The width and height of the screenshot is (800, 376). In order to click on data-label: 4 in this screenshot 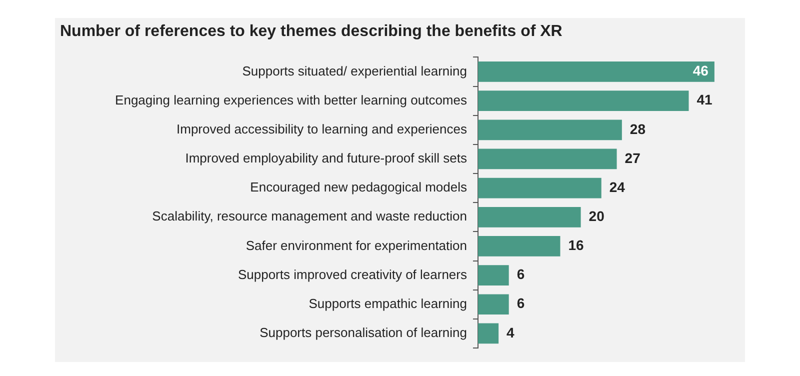, I will do `click(510, 332)`.